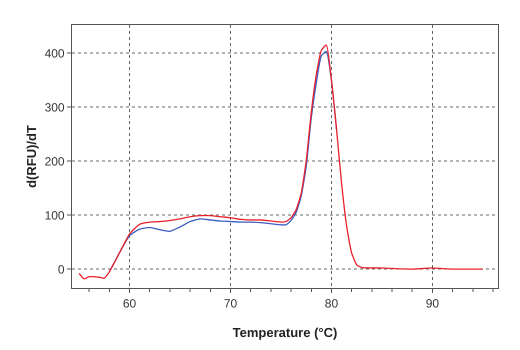  Describe the element at coordinates (231, 303) in the screenshot. I see `x-tick-label: 70` at that location.